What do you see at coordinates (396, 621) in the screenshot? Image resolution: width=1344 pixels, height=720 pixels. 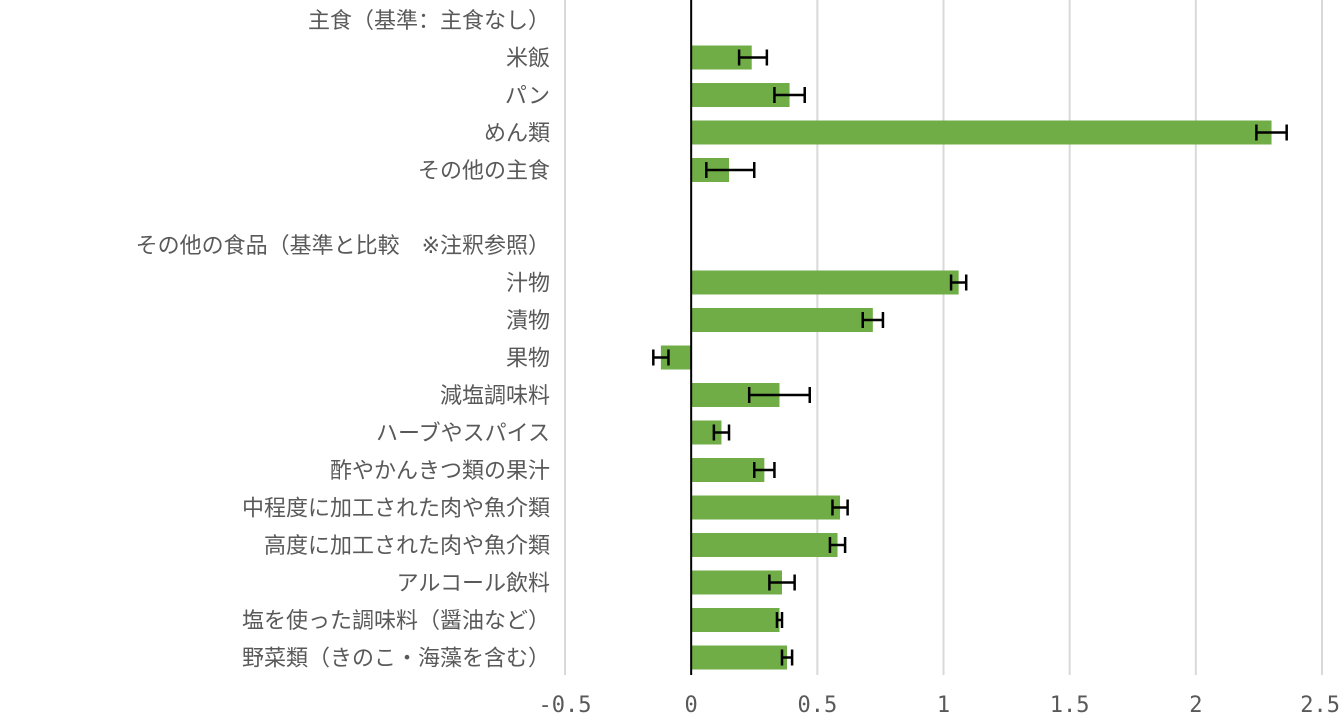 I see `category-label-16: 塩を使った調味料（醤油など）` at bounding box center [396, 621].